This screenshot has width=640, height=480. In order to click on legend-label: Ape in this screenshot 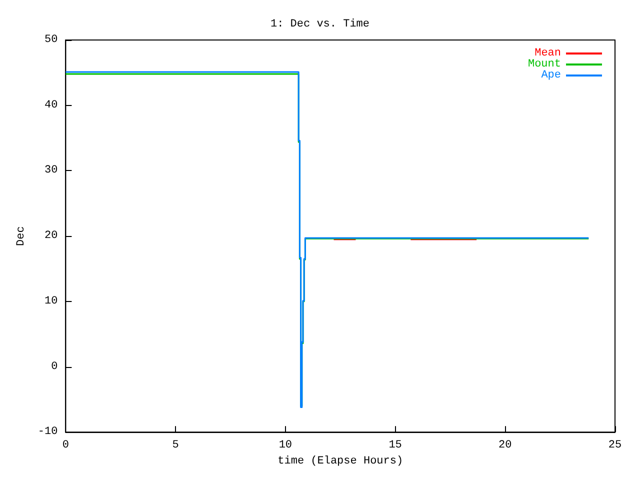, I will do `click(551, 76)`.